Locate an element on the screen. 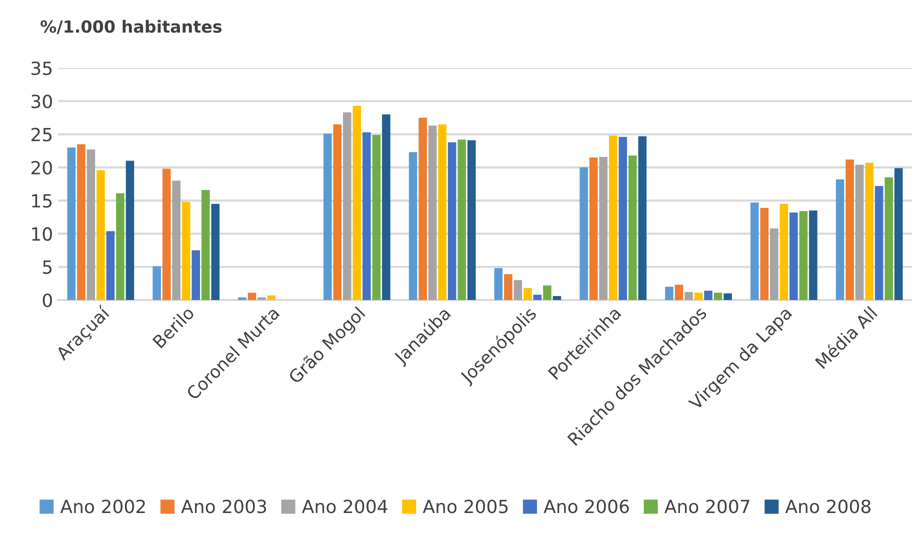 The image size is (912, 533). chart-title: %/1.000 habitantes is located at coordinates (131, 27).